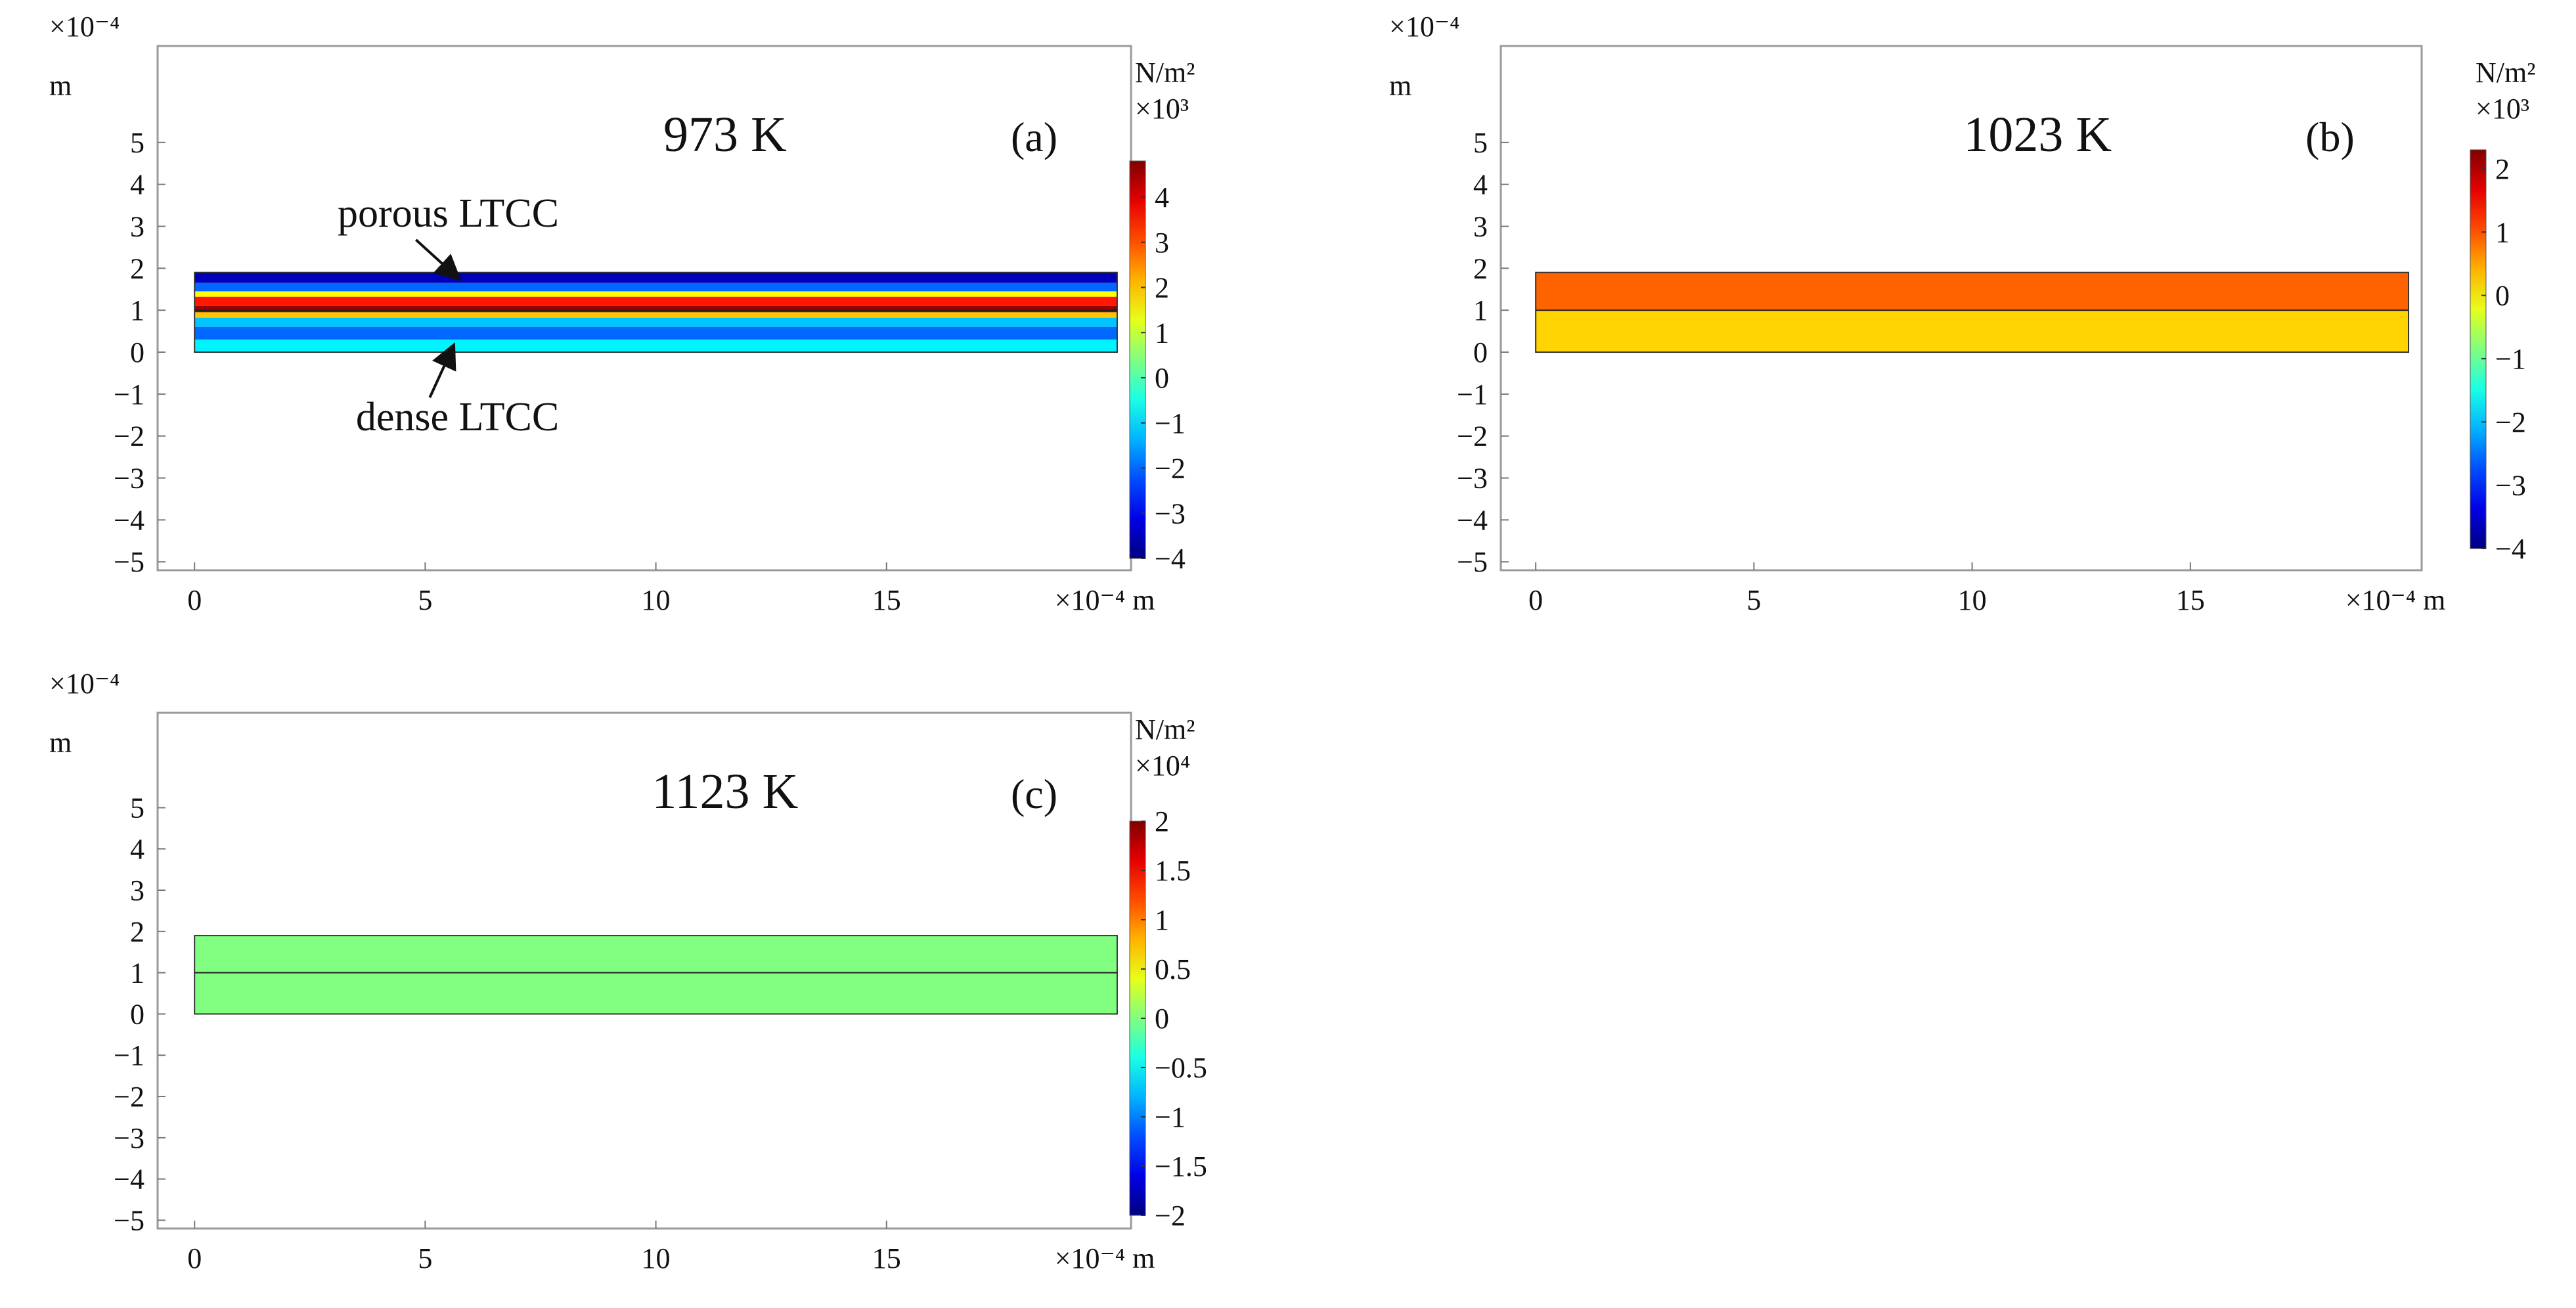 The image size is (2576, 1308). Describe the element at coordinates (1173, 871) in the screenshot. I see `colorbar-tick-label: 1.5` at that location.